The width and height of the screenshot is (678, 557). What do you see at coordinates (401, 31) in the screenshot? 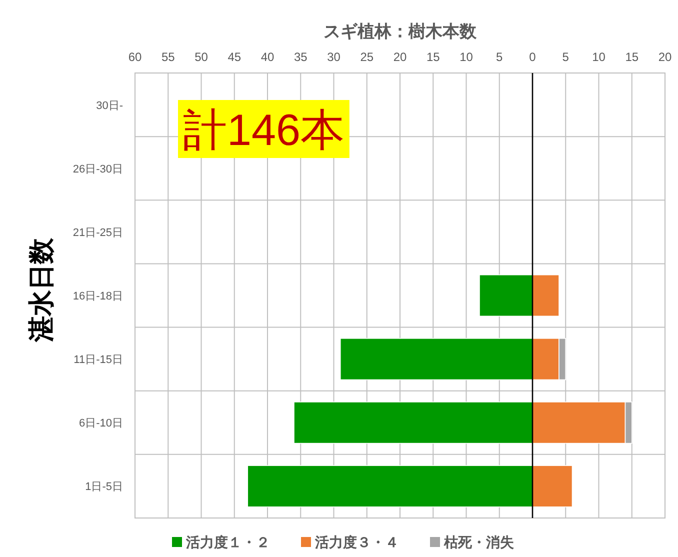
I see `chart-title: スギ植林：樹木本数` at bounding box center [401, 31].